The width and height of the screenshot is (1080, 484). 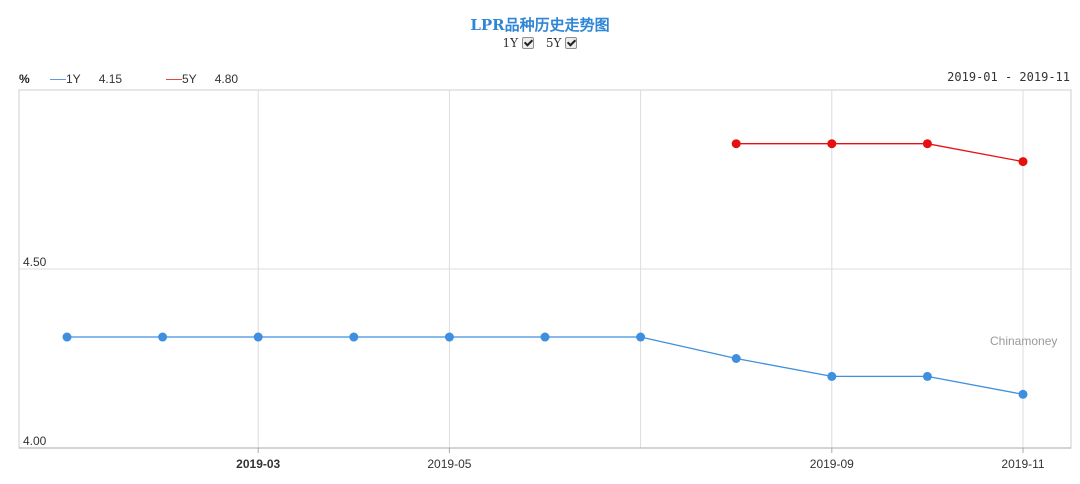 What do you see at coordinates (553, 43) in the screenshot?
I see `toggle-5y-label: 5Y` at bounding box center [553, 43].